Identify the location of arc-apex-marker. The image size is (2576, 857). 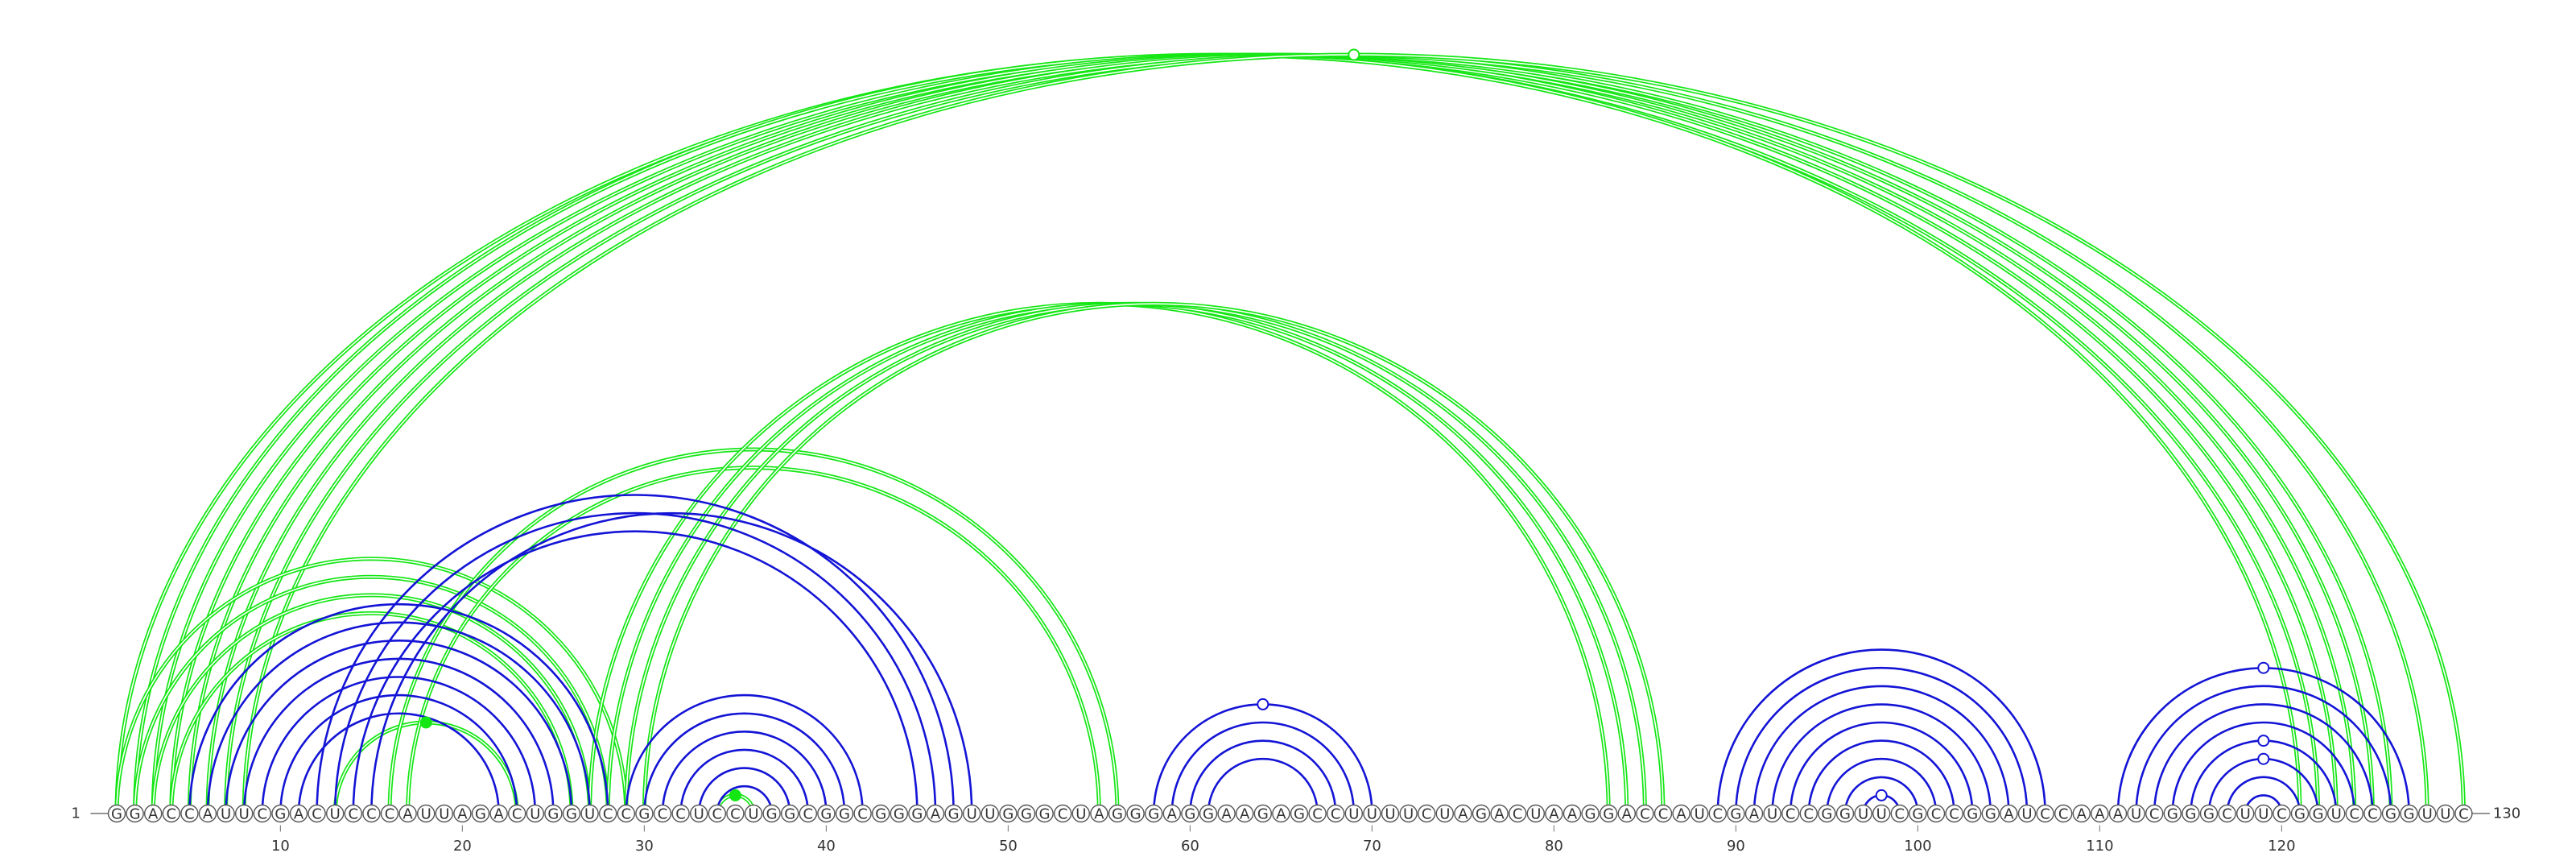
(1354, 54).